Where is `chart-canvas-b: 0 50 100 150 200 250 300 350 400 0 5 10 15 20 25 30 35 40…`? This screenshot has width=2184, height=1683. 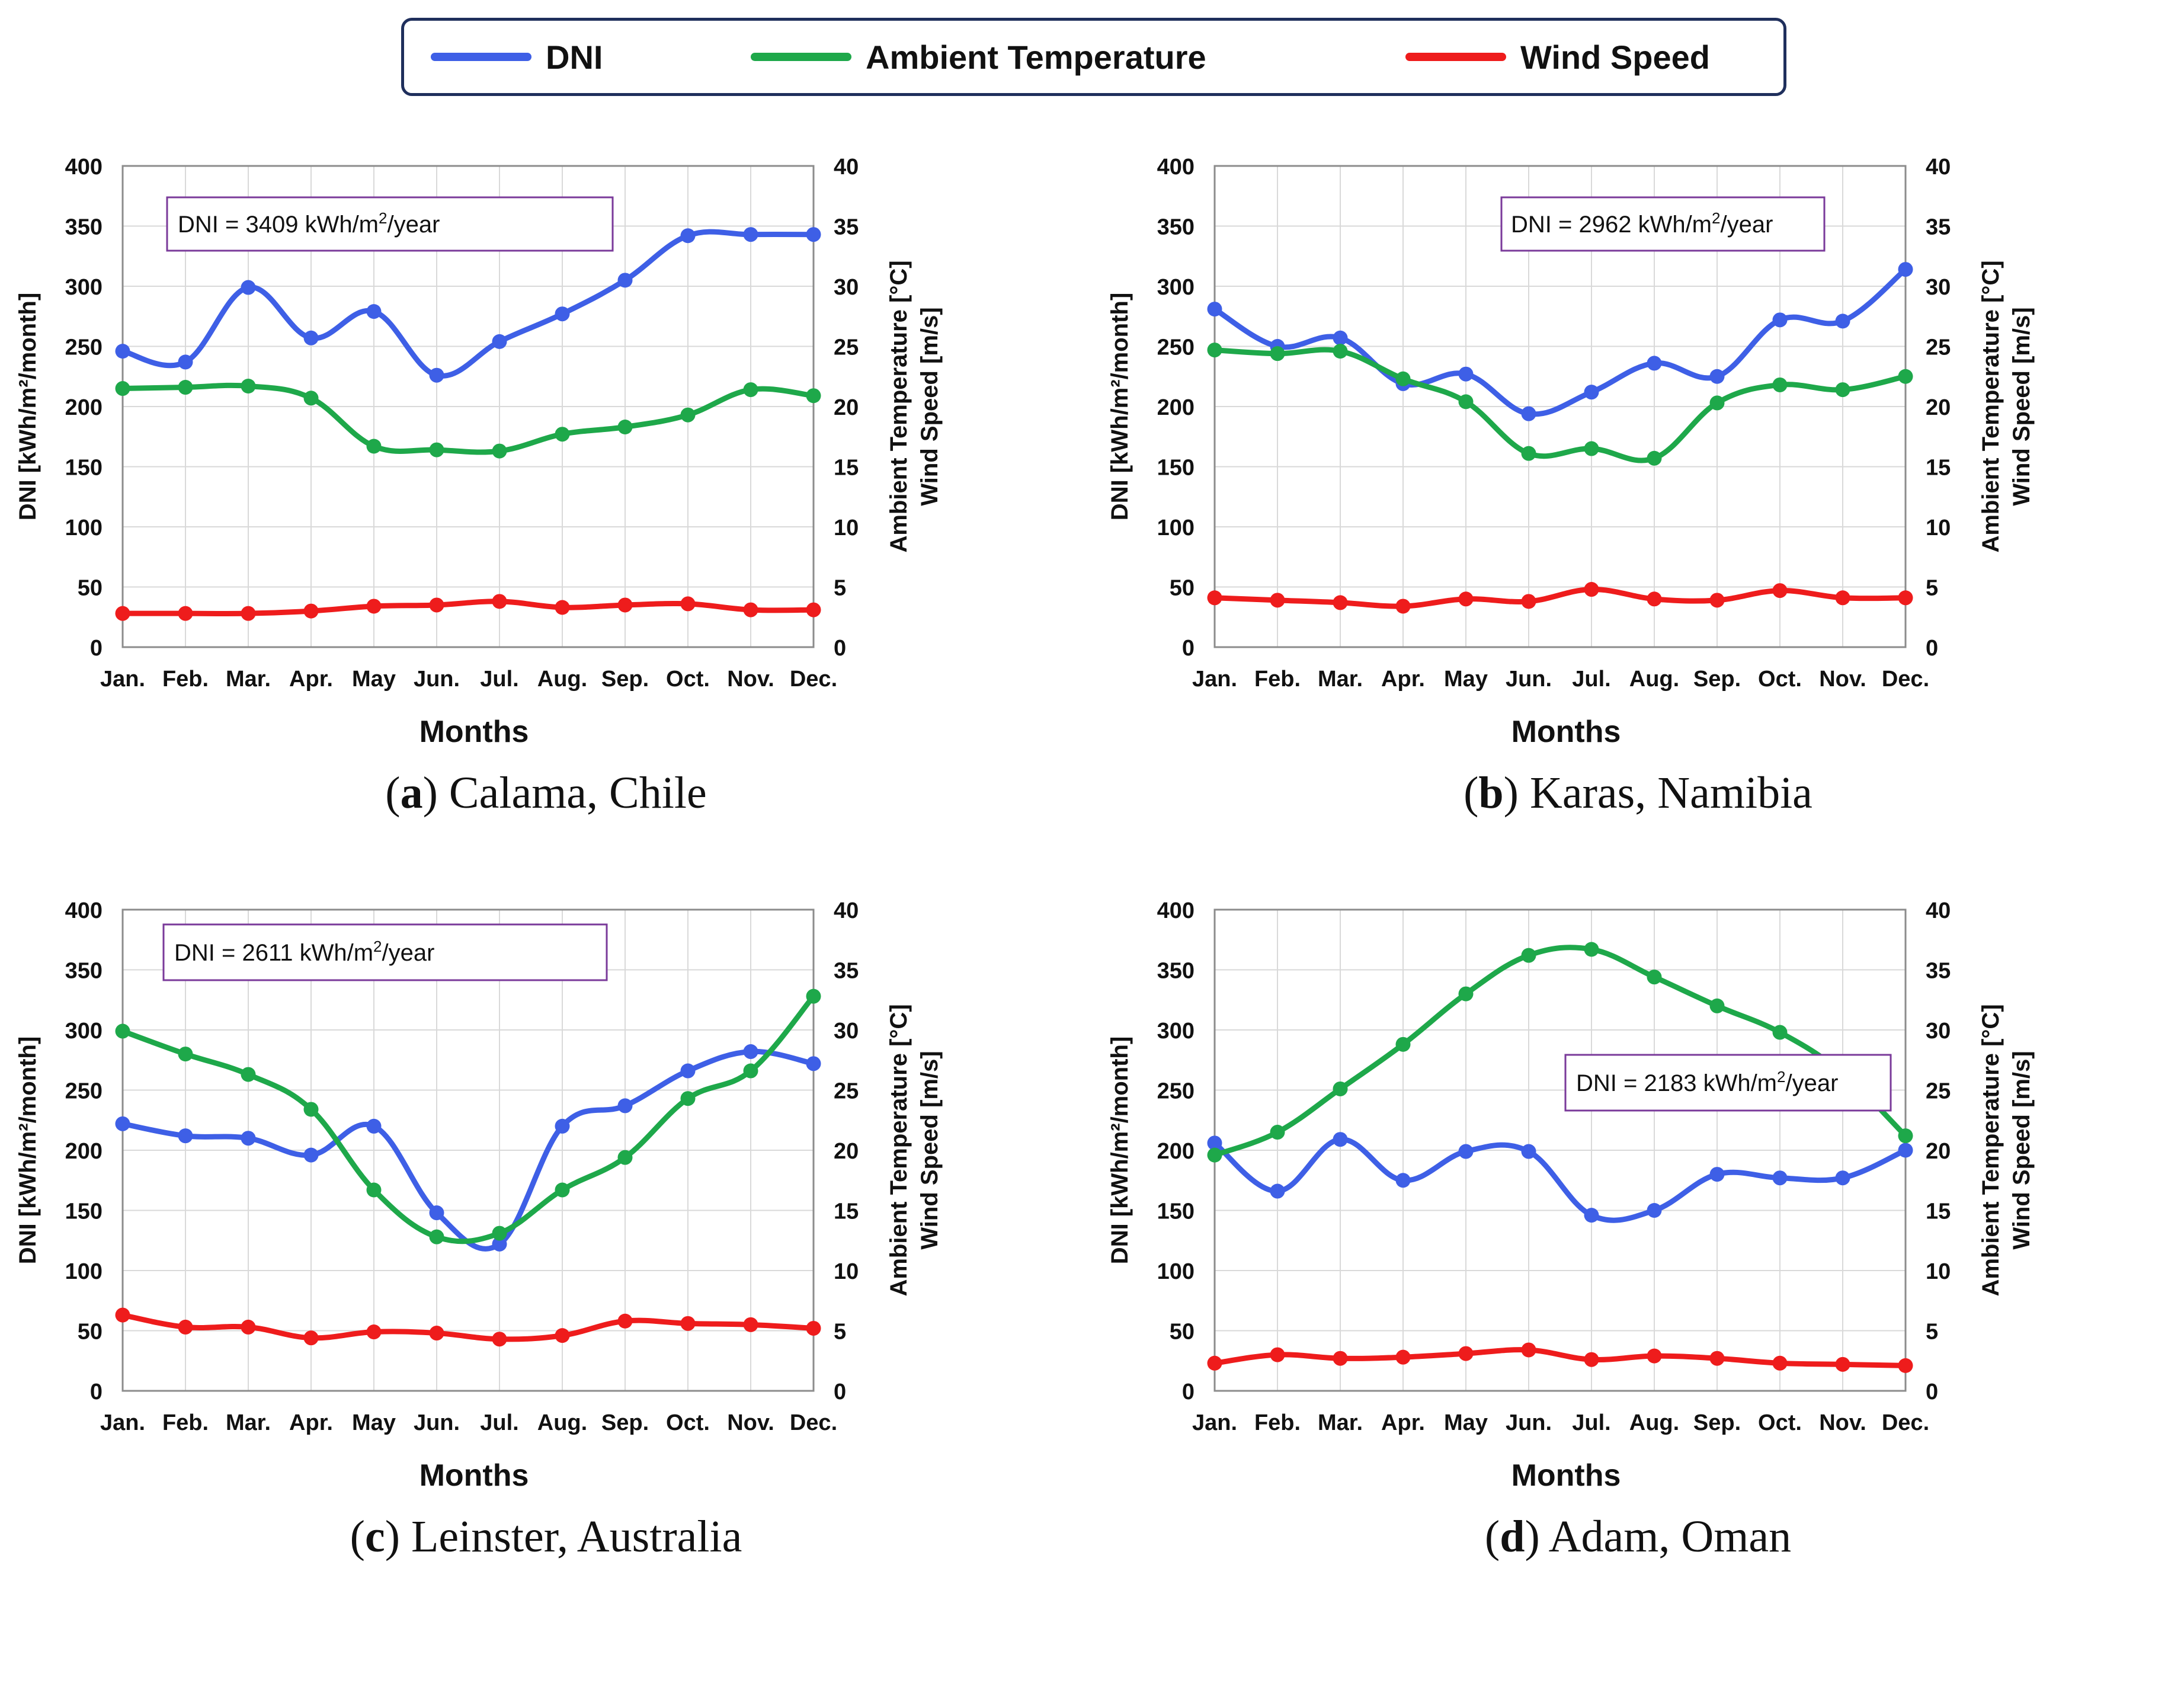
chart-canvas-b: 0 50 100 150 200 250 300 350 400 0 5 10 15 20 25 30 35 40… is located at coordinates (1571, 452).